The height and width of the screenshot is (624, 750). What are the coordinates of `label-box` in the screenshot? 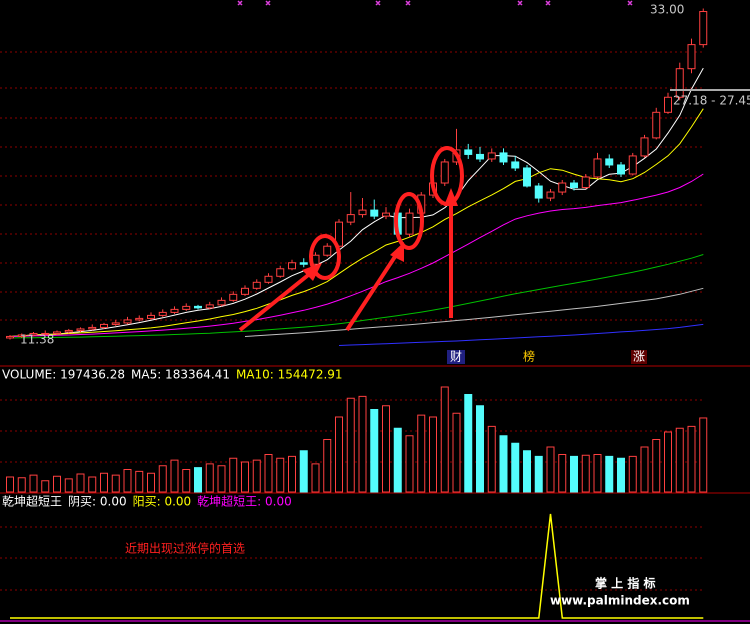 It's located at (667, 10).